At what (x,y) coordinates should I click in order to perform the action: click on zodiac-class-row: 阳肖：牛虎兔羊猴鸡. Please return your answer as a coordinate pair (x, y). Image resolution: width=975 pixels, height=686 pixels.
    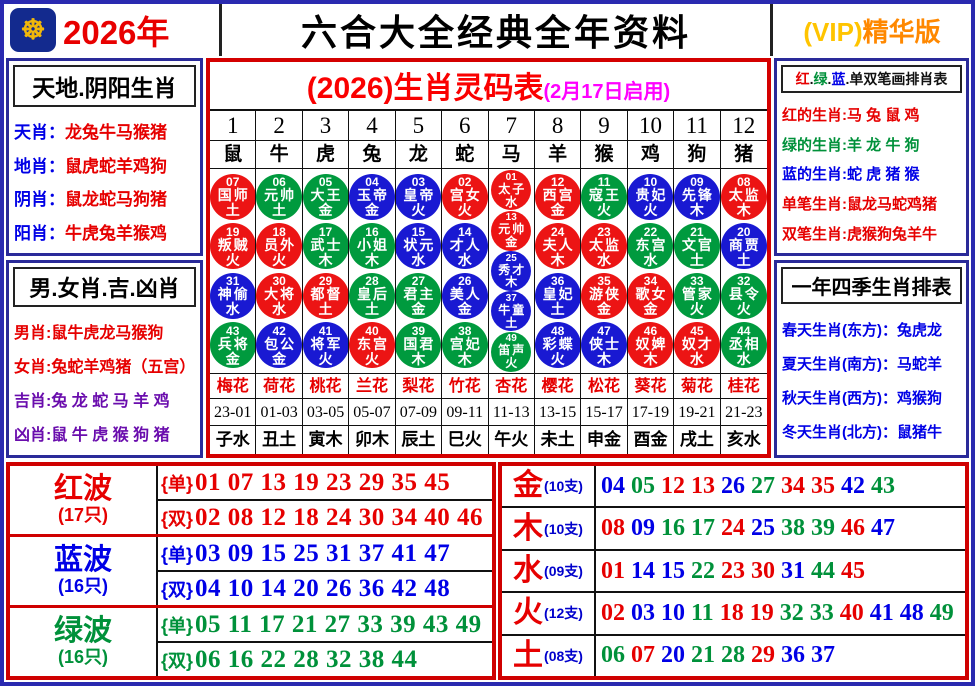
    Looking at the image, I should click on (104, 231).